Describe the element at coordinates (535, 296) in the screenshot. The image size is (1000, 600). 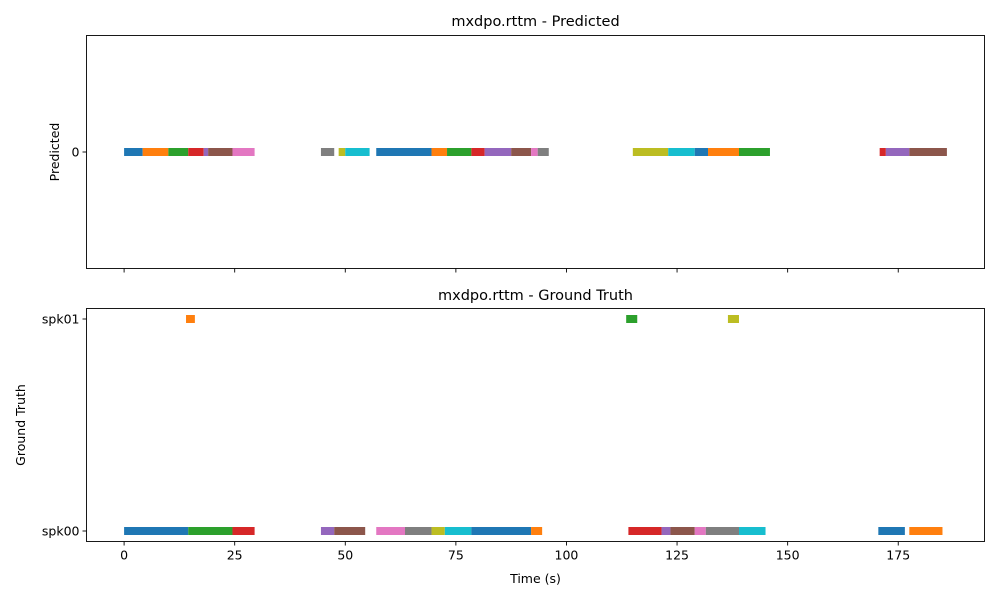
I see `ground-truth-title: mxdpo.rttm - Ground Truth` at that location.